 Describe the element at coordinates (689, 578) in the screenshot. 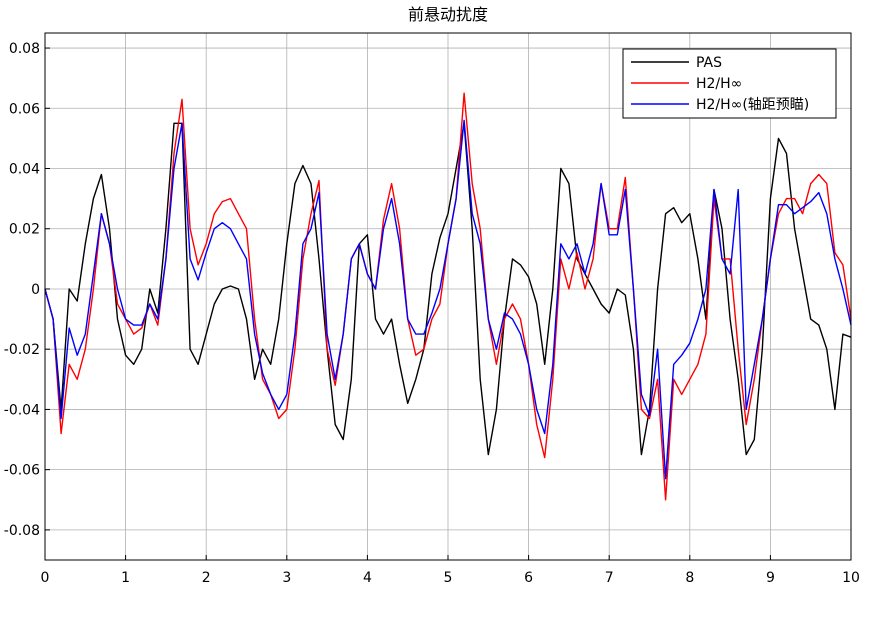

I see `x-tick-label: 8` at that location.